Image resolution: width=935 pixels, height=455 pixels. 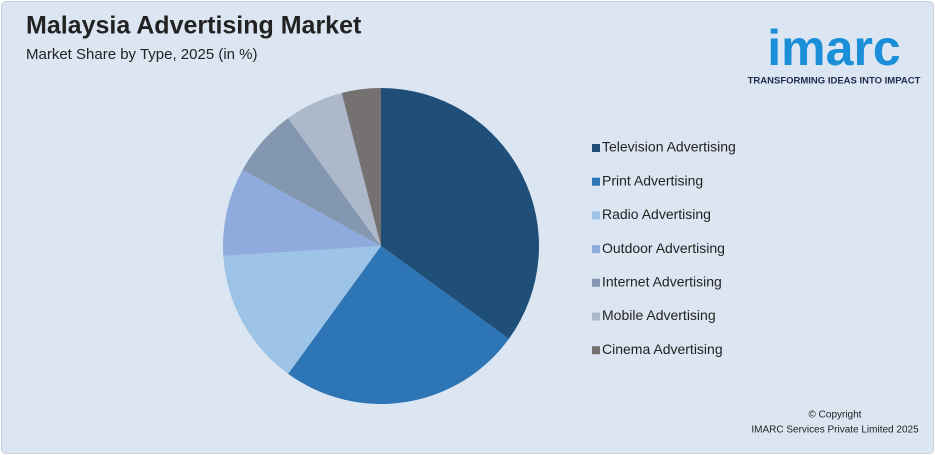 What do you see at coordinates (835, 415) in the screenshot?
I see `copyright: © Copyright` at bounding box center [835, 415].